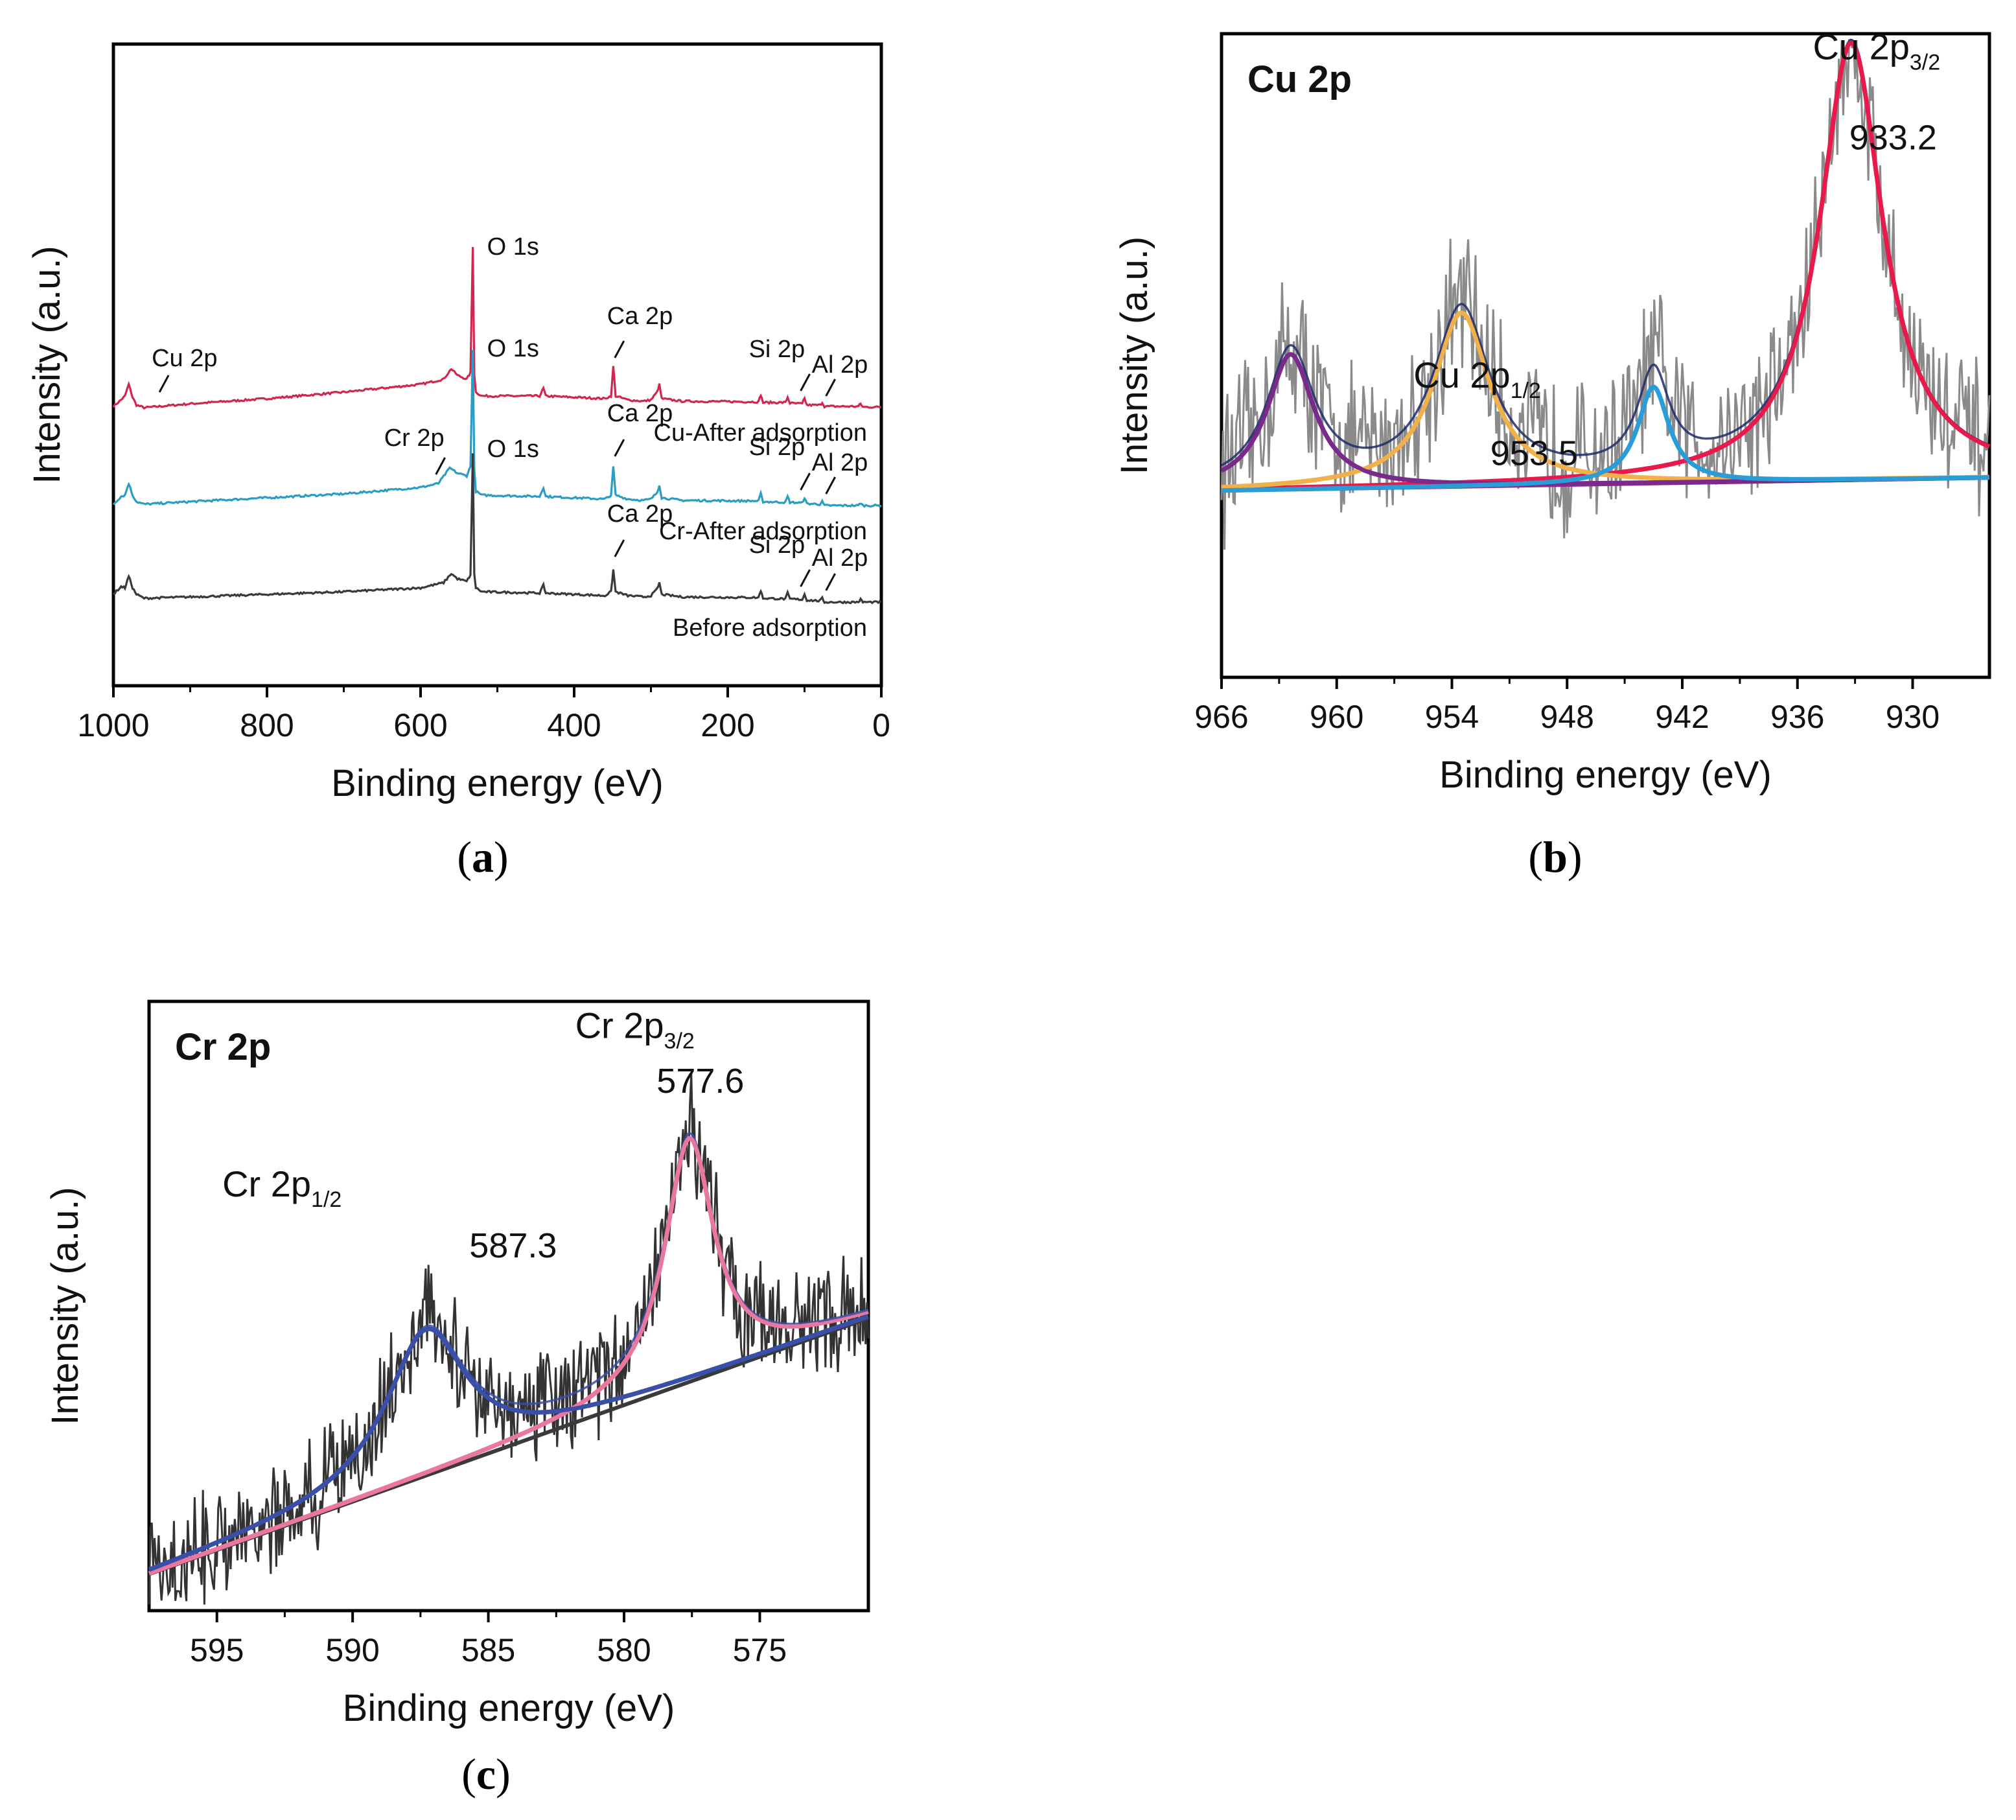  Describe the element at coordinates (1221, 717) in the screenshot. I see `x-tick-label: 966` at that location.